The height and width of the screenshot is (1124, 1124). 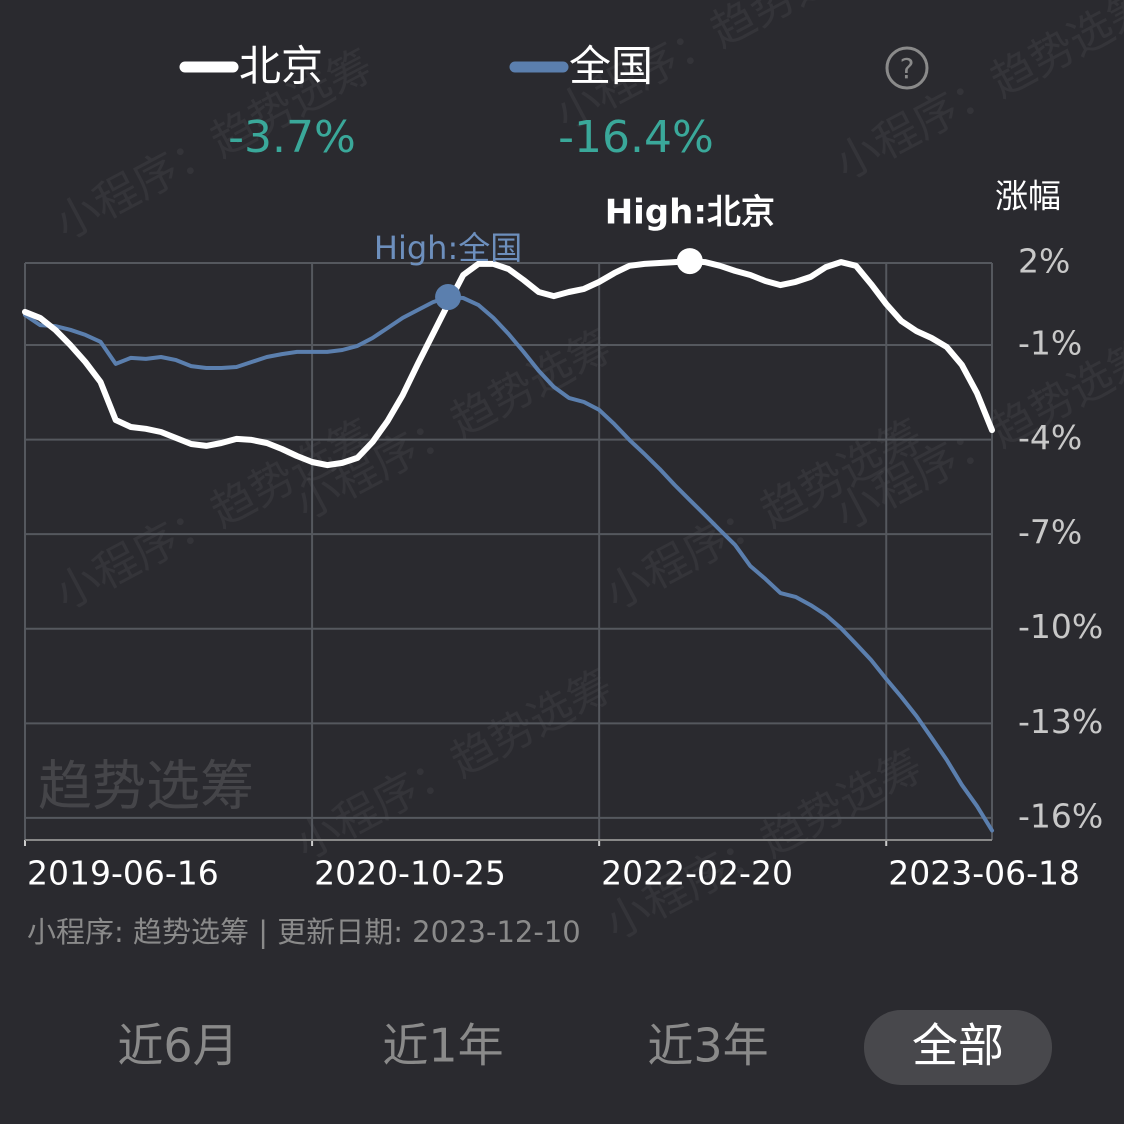 What do you see at coordinates (1028, 196) in the screenshot?
I see `y-axis-title: 涨幅` at bounding box center [1028, 196].